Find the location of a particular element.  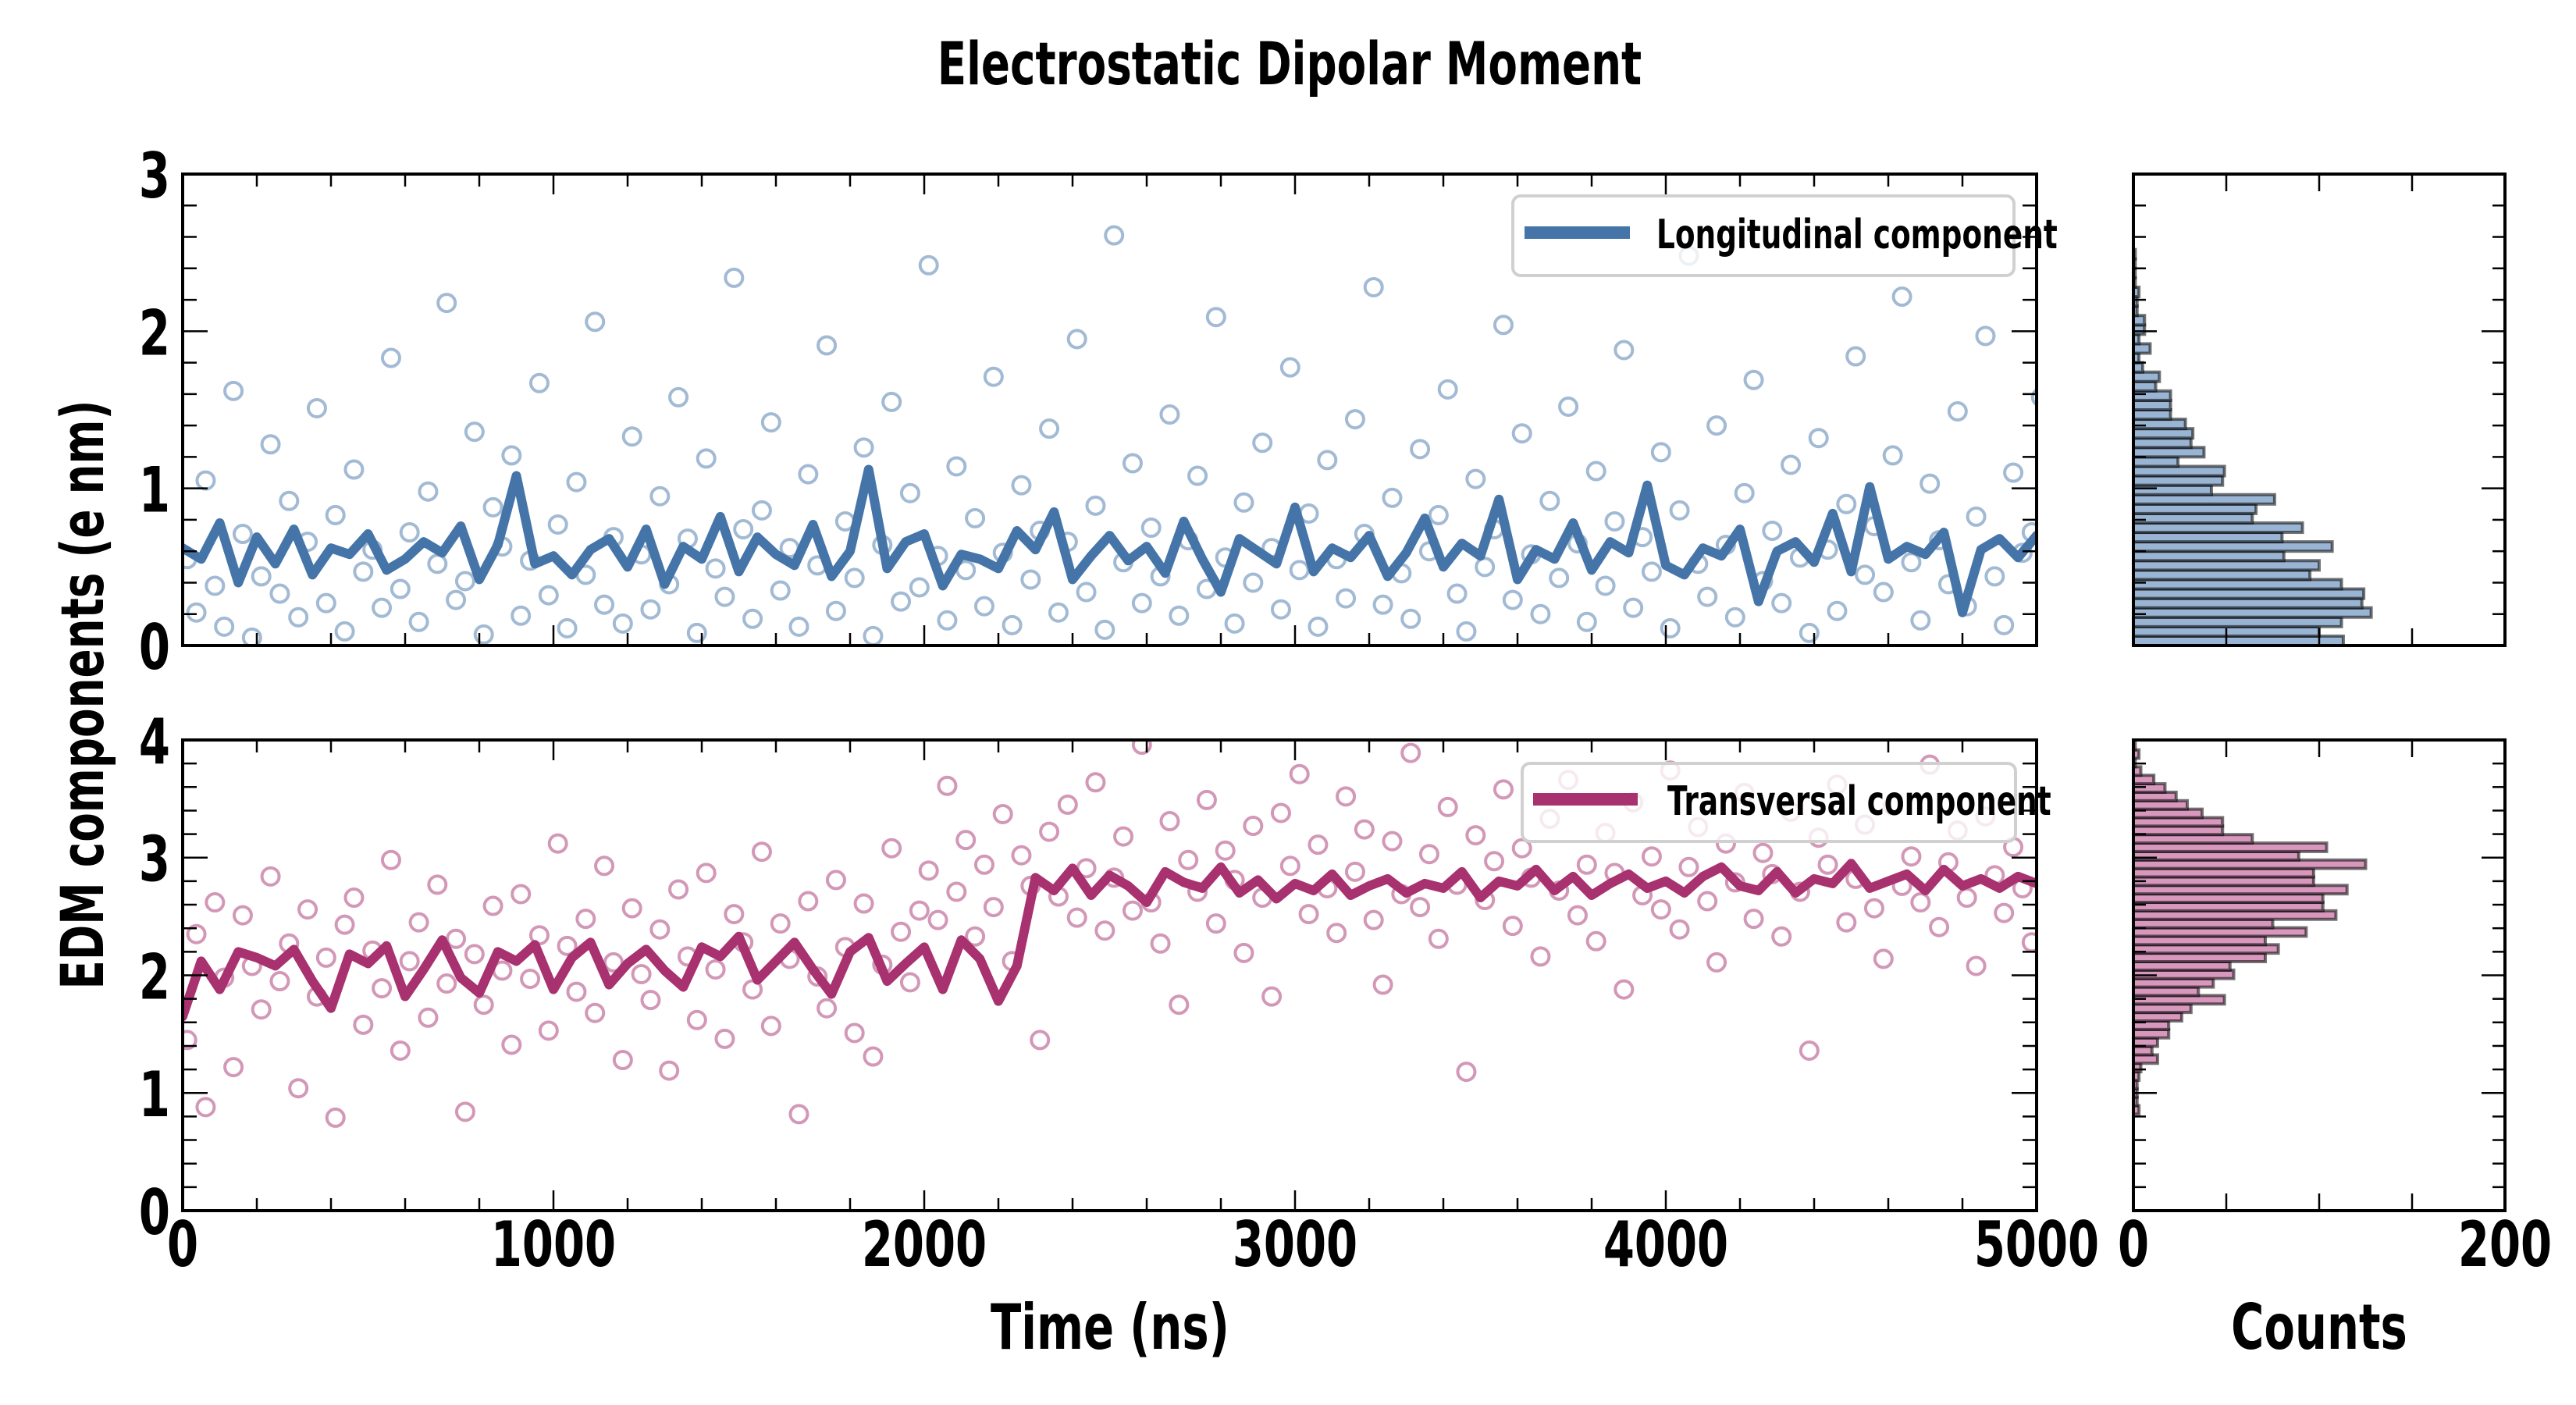

y-tick-label: 2 is located at coordinates (154, 334).